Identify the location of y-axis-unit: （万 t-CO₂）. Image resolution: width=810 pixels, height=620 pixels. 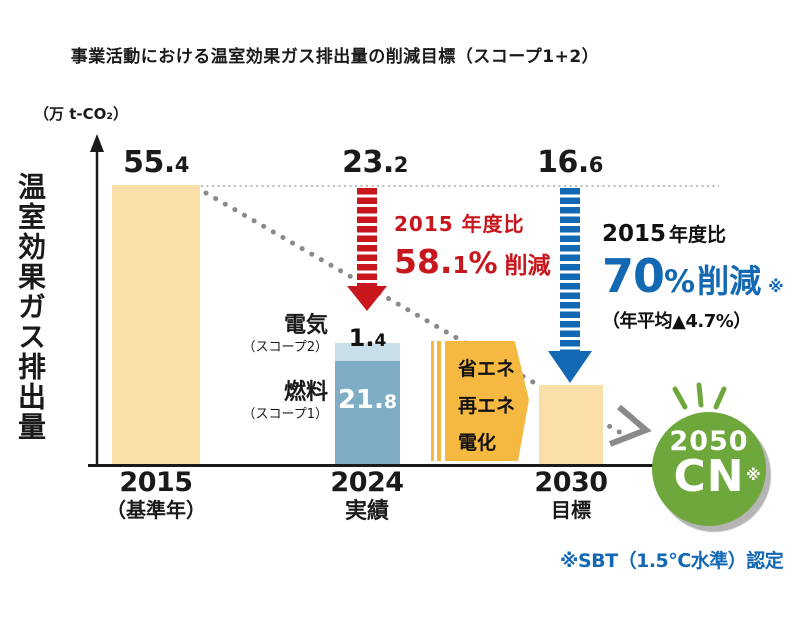
(81, 114).